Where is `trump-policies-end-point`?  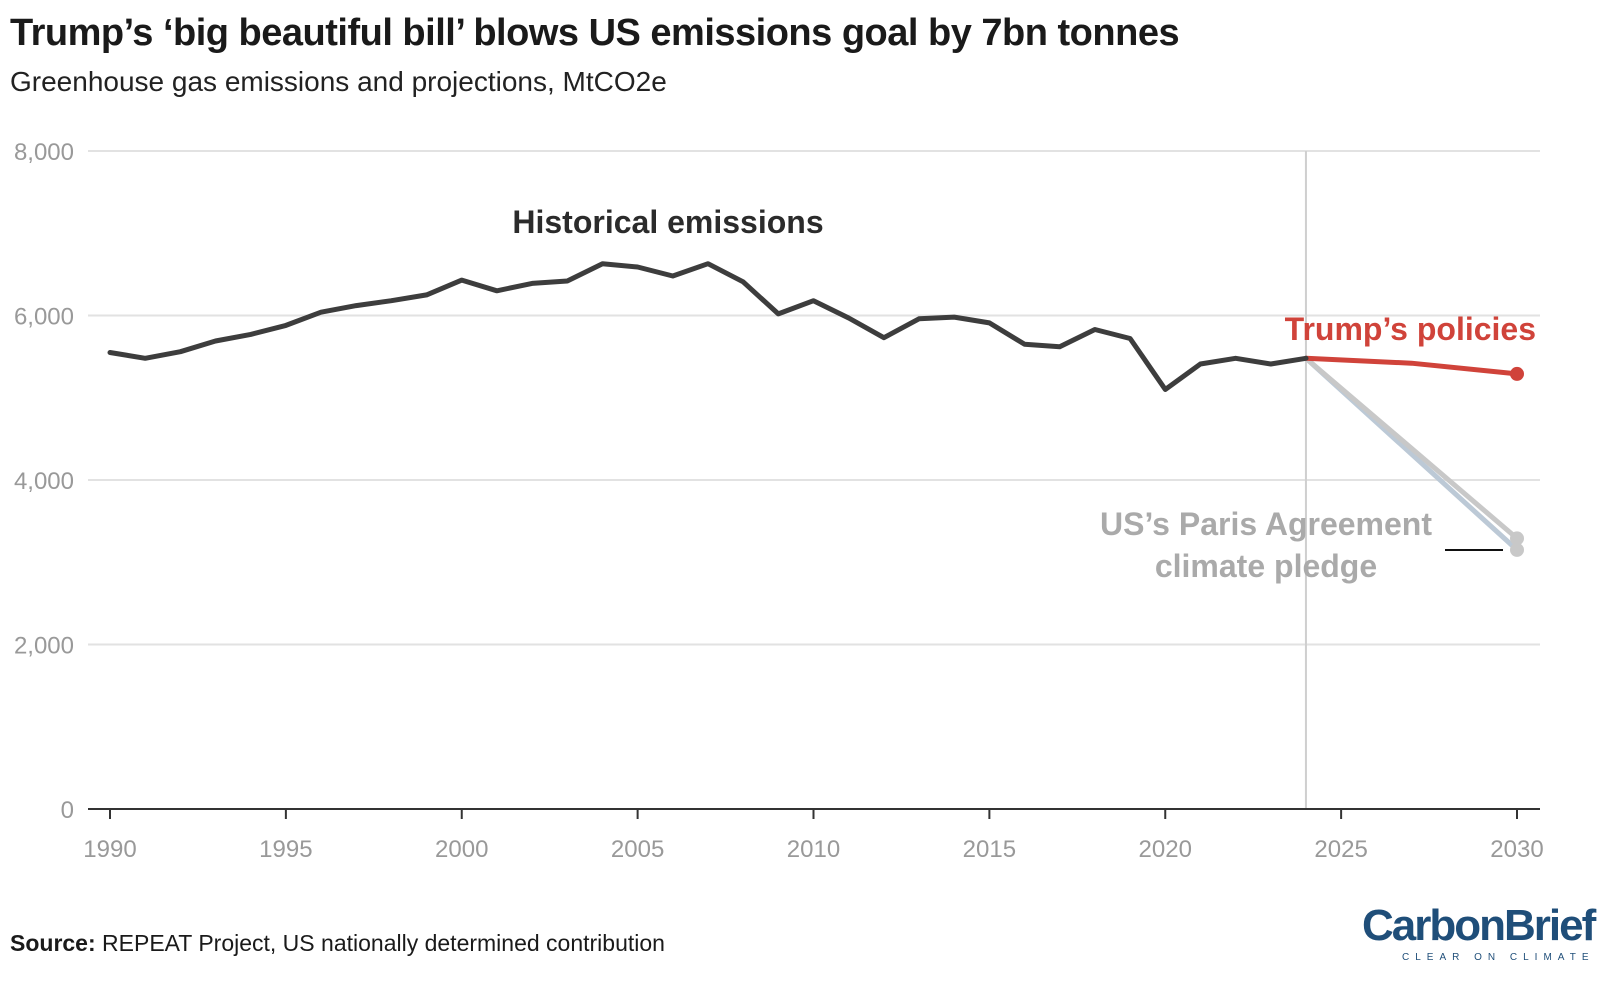 trump-policies-end-point is located at coordinates (1517, 373).